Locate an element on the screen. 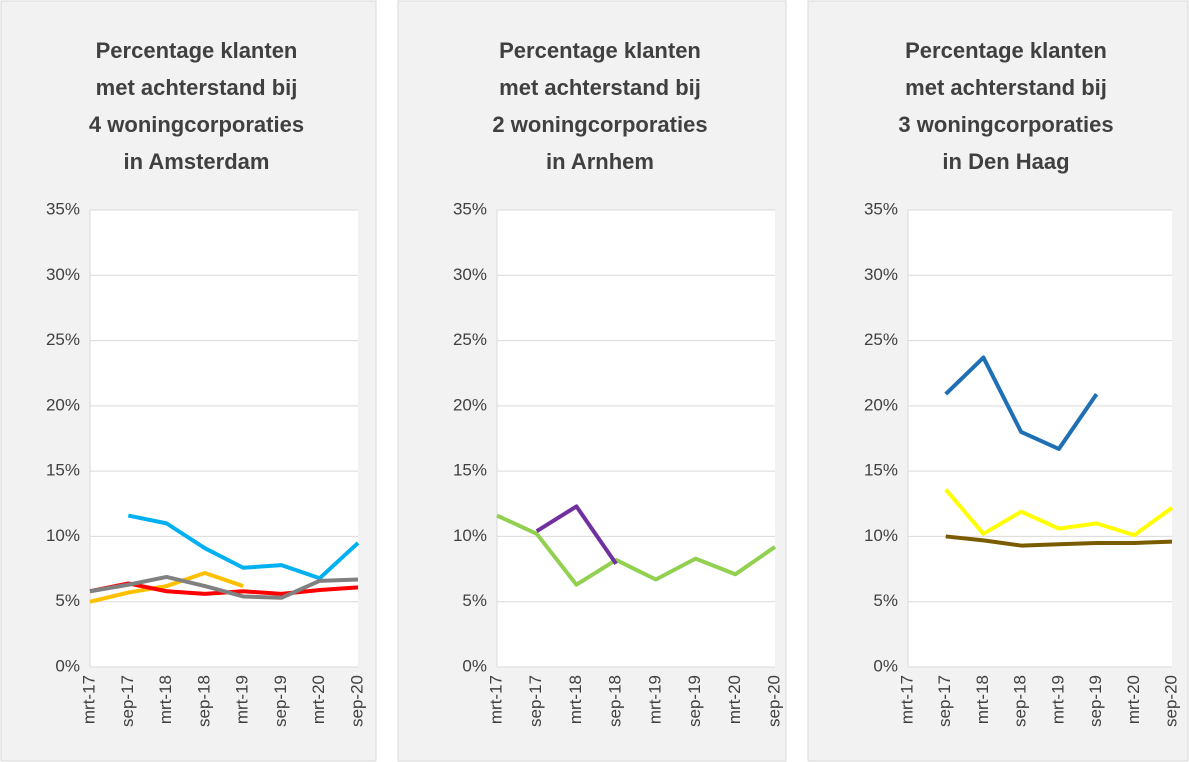 The width and height of the screenshot is (1189, 762). chart-title: in Arnhem is located at coordinates (600, 161).